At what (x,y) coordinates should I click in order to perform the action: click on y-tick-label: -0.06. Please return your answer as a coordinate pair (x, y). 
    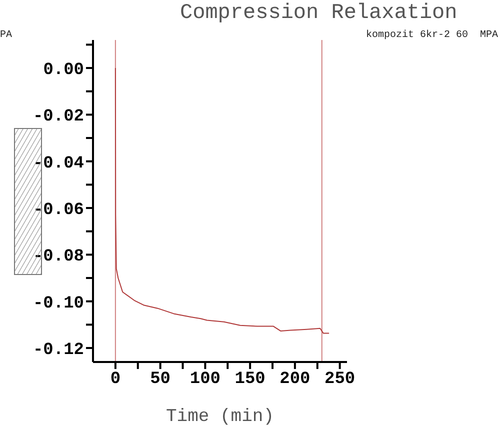
    Looking at the image, I should click on (58, 210).